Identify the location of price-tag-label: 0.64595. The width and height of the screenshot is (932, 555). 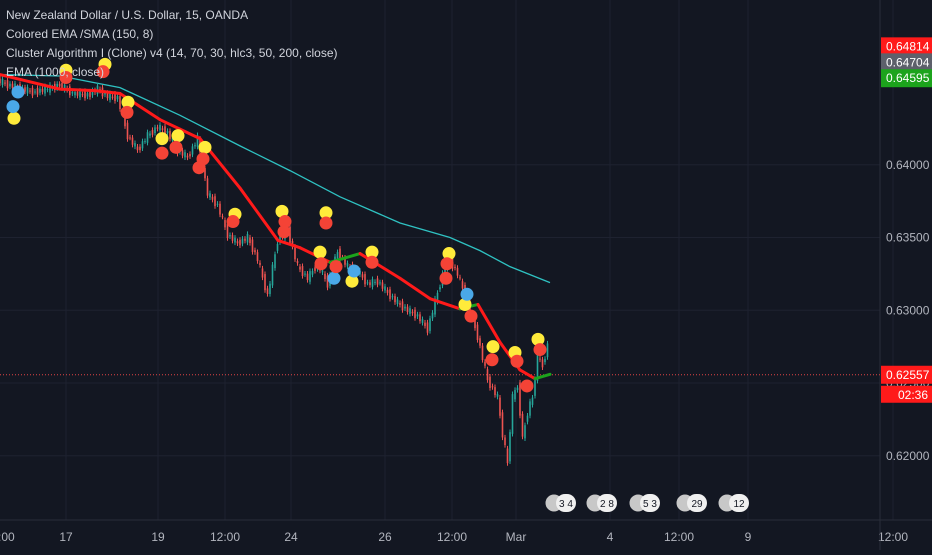
(908, 78).